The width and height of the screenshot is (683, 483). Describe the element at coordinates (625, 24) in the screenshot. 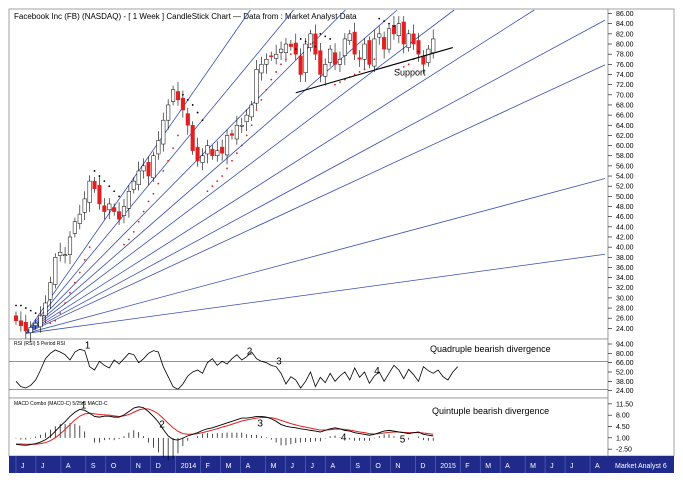

I see `y-tick-label: 84.00` at that location.